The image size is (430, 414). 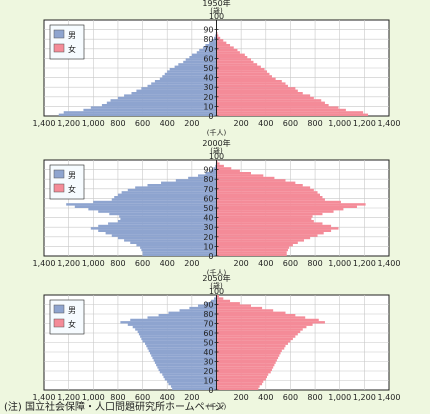 I want to click on chart-title: 2050年, so click(x=216, y=278).